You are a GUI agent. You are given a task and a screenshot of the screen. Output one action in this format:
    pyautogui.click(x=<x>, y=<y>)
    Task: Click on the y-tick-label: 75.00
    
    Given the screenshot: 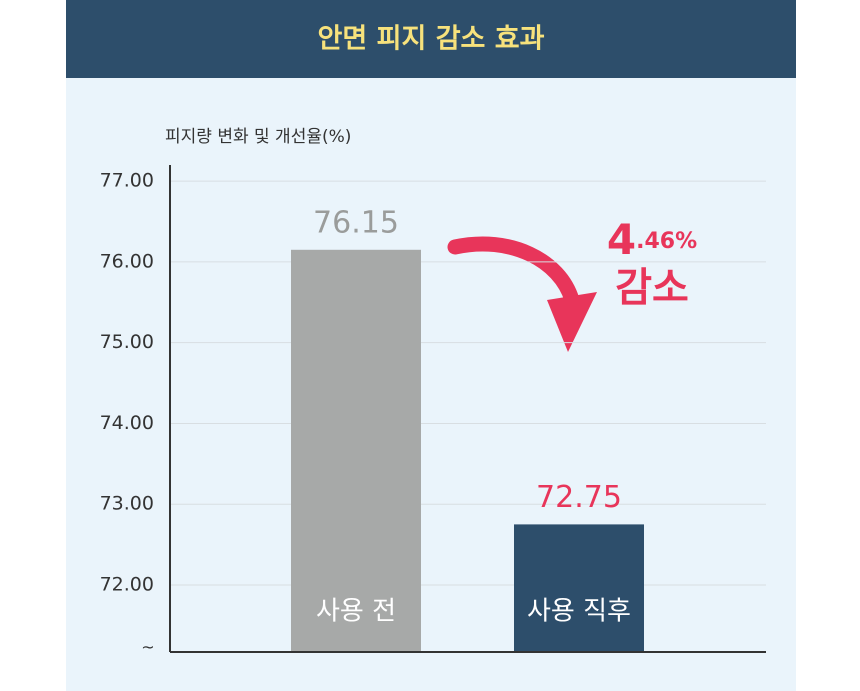 What is the action you would take?
    pyautogui.click(x=127, y=342)
    